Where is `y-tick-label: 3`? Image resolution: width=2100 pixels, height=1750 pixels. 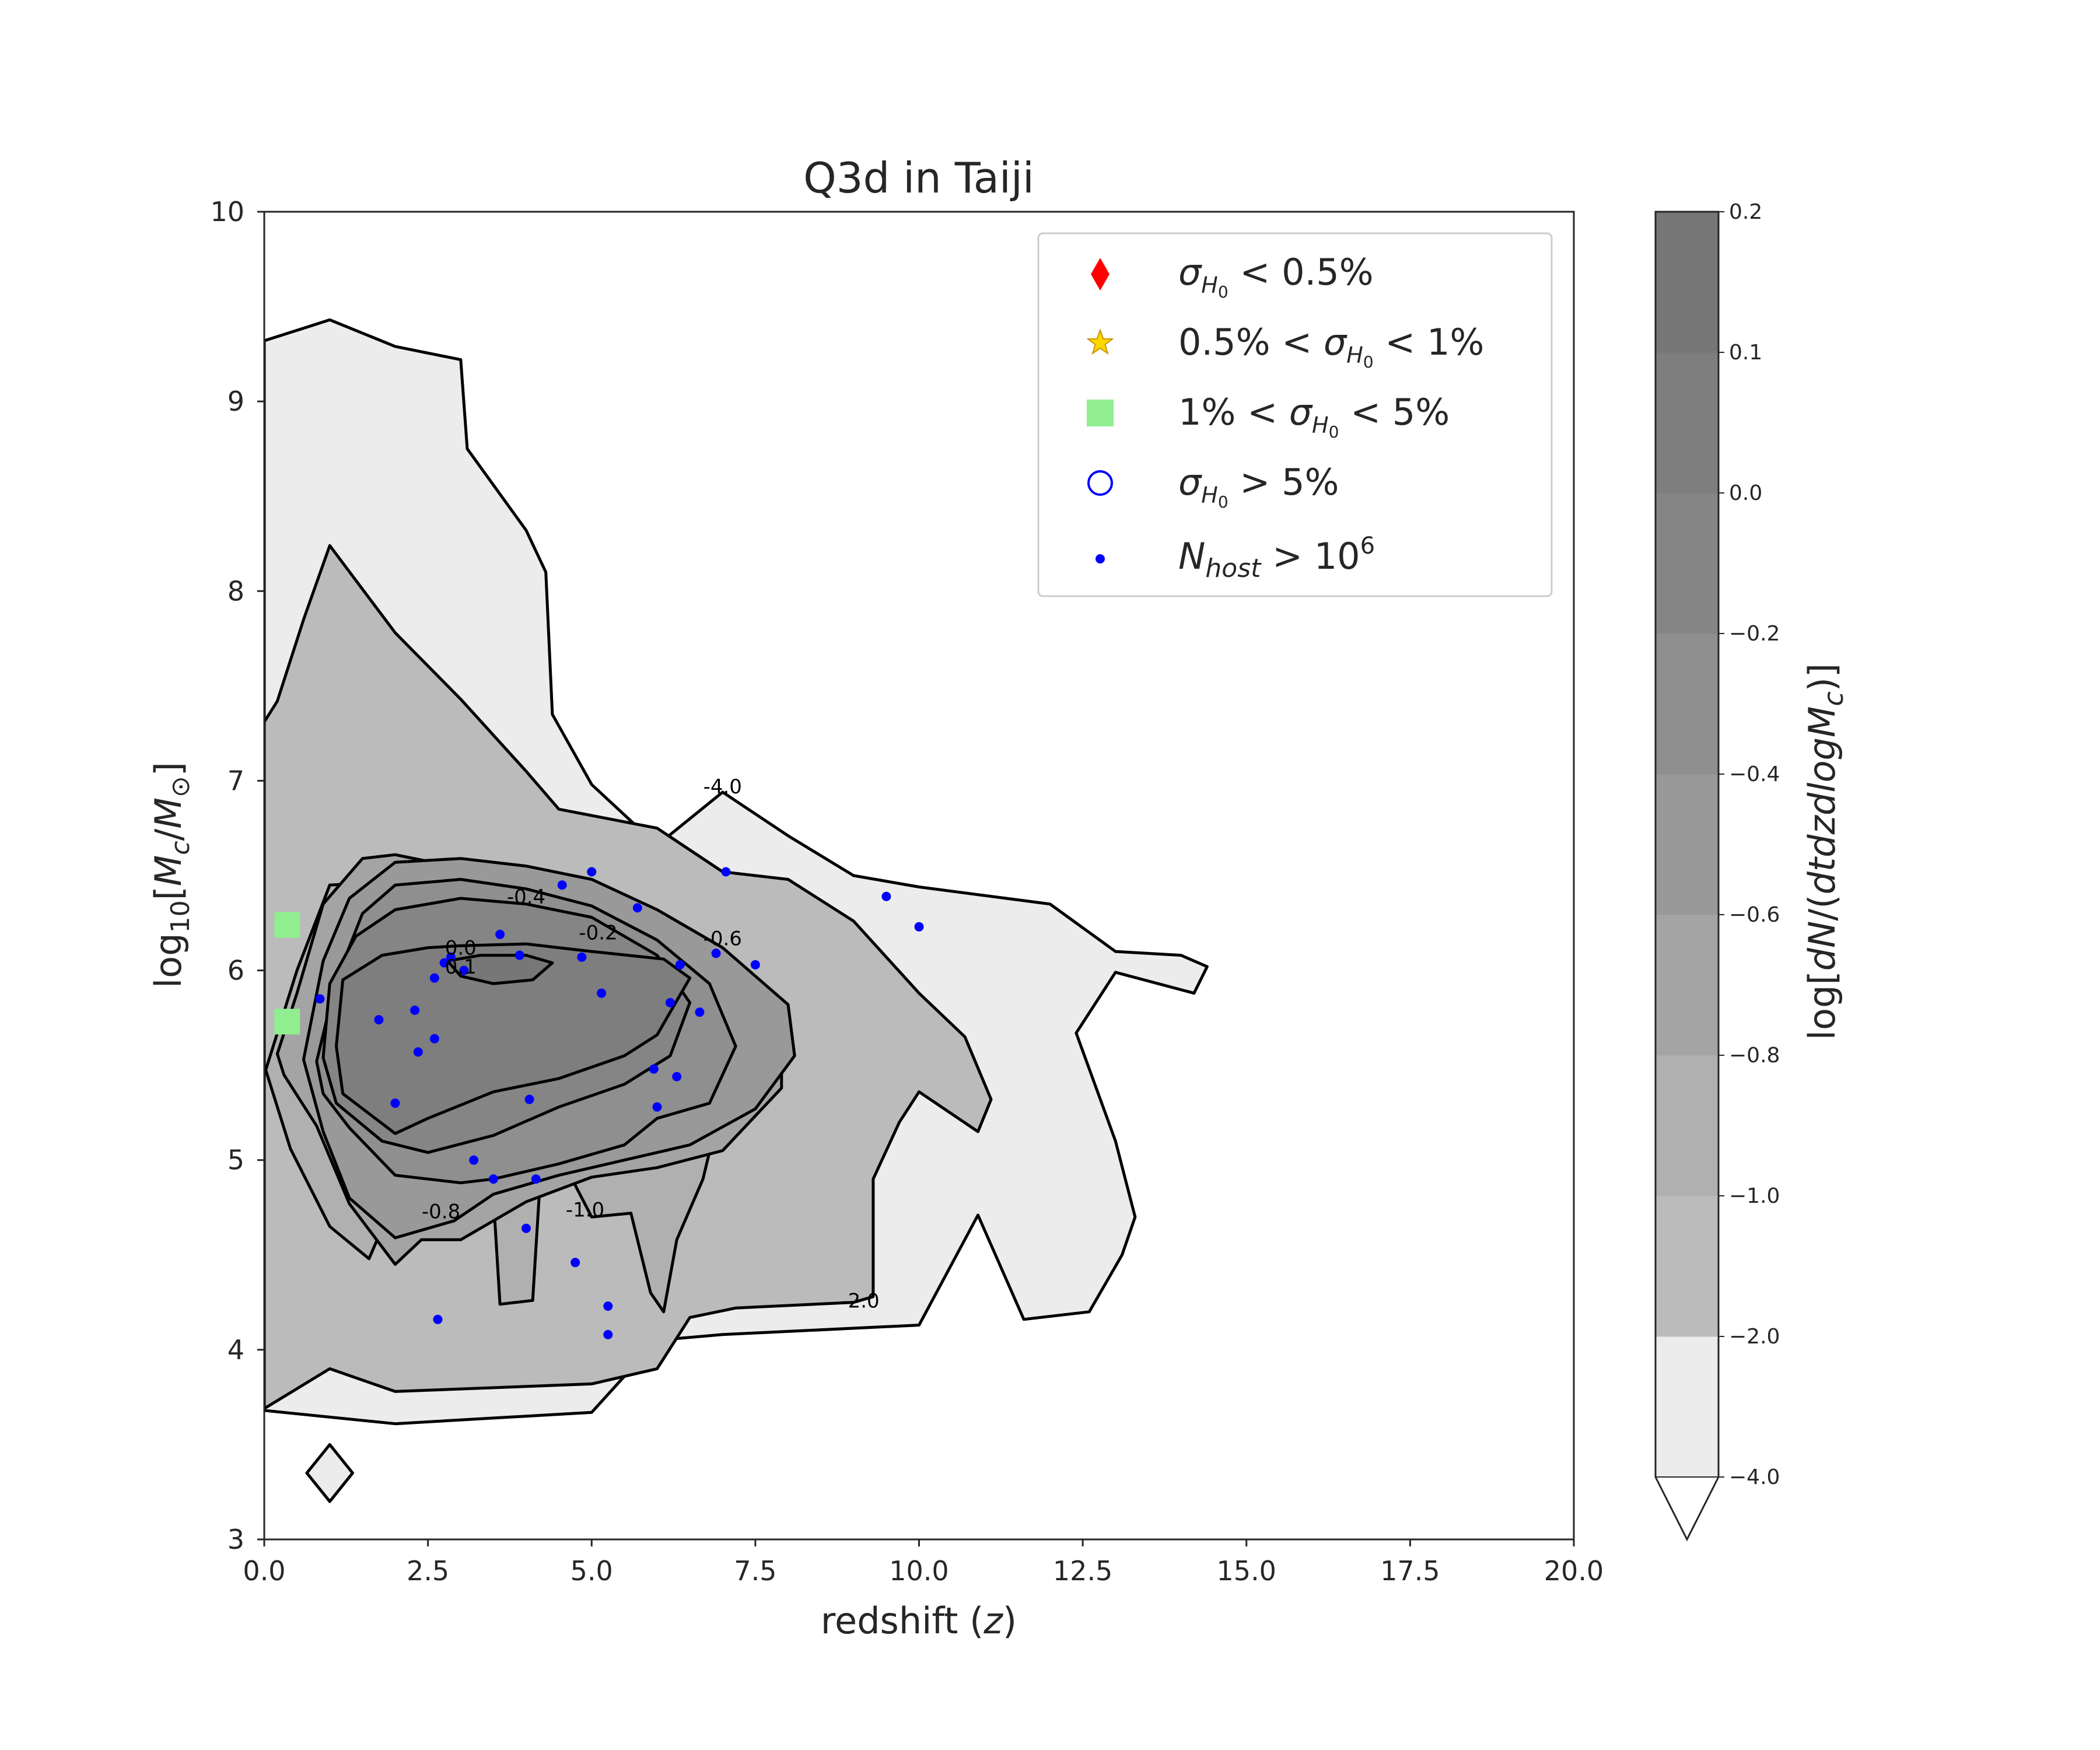 y-tick-label: 3 is located at coordinates (236, 1539).